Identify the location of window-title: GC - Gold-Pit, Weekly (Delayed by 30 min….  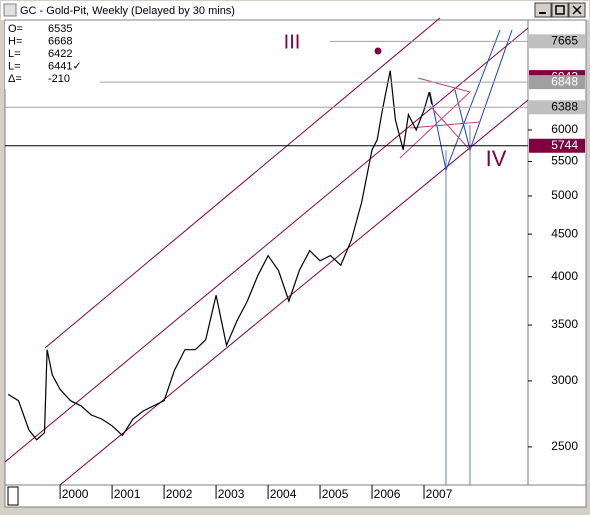
(127, 11).